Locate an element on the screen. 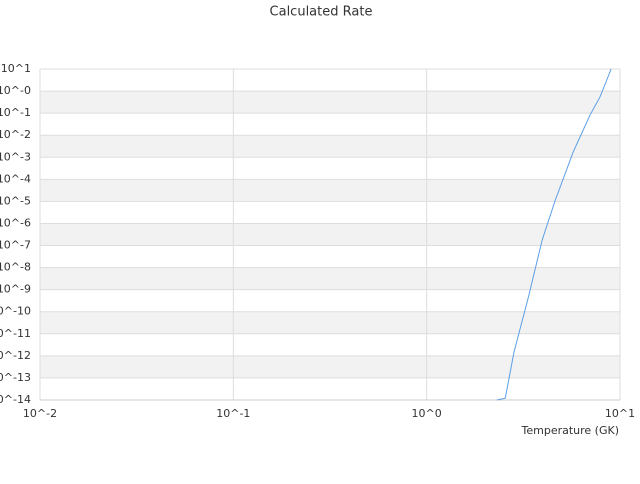 The width and height of the screenshot is (640, 484). y-tick-label: 10^-12 is located at coordinates (15, 355).